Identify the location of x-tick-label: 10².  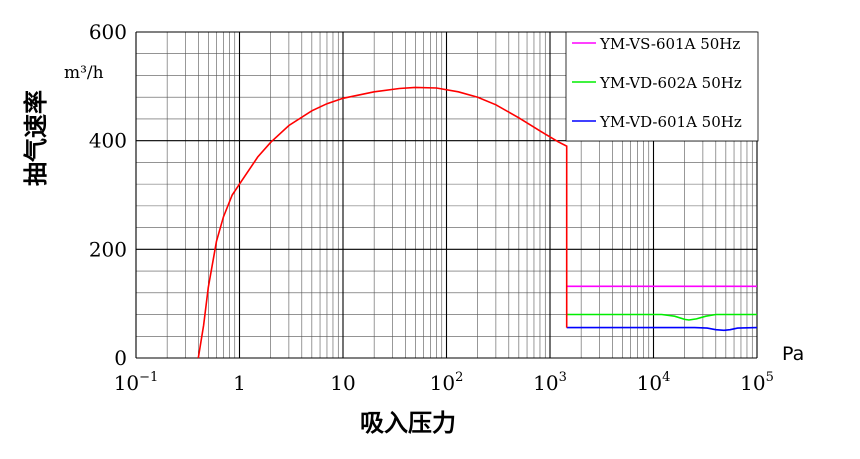
(447, 382).